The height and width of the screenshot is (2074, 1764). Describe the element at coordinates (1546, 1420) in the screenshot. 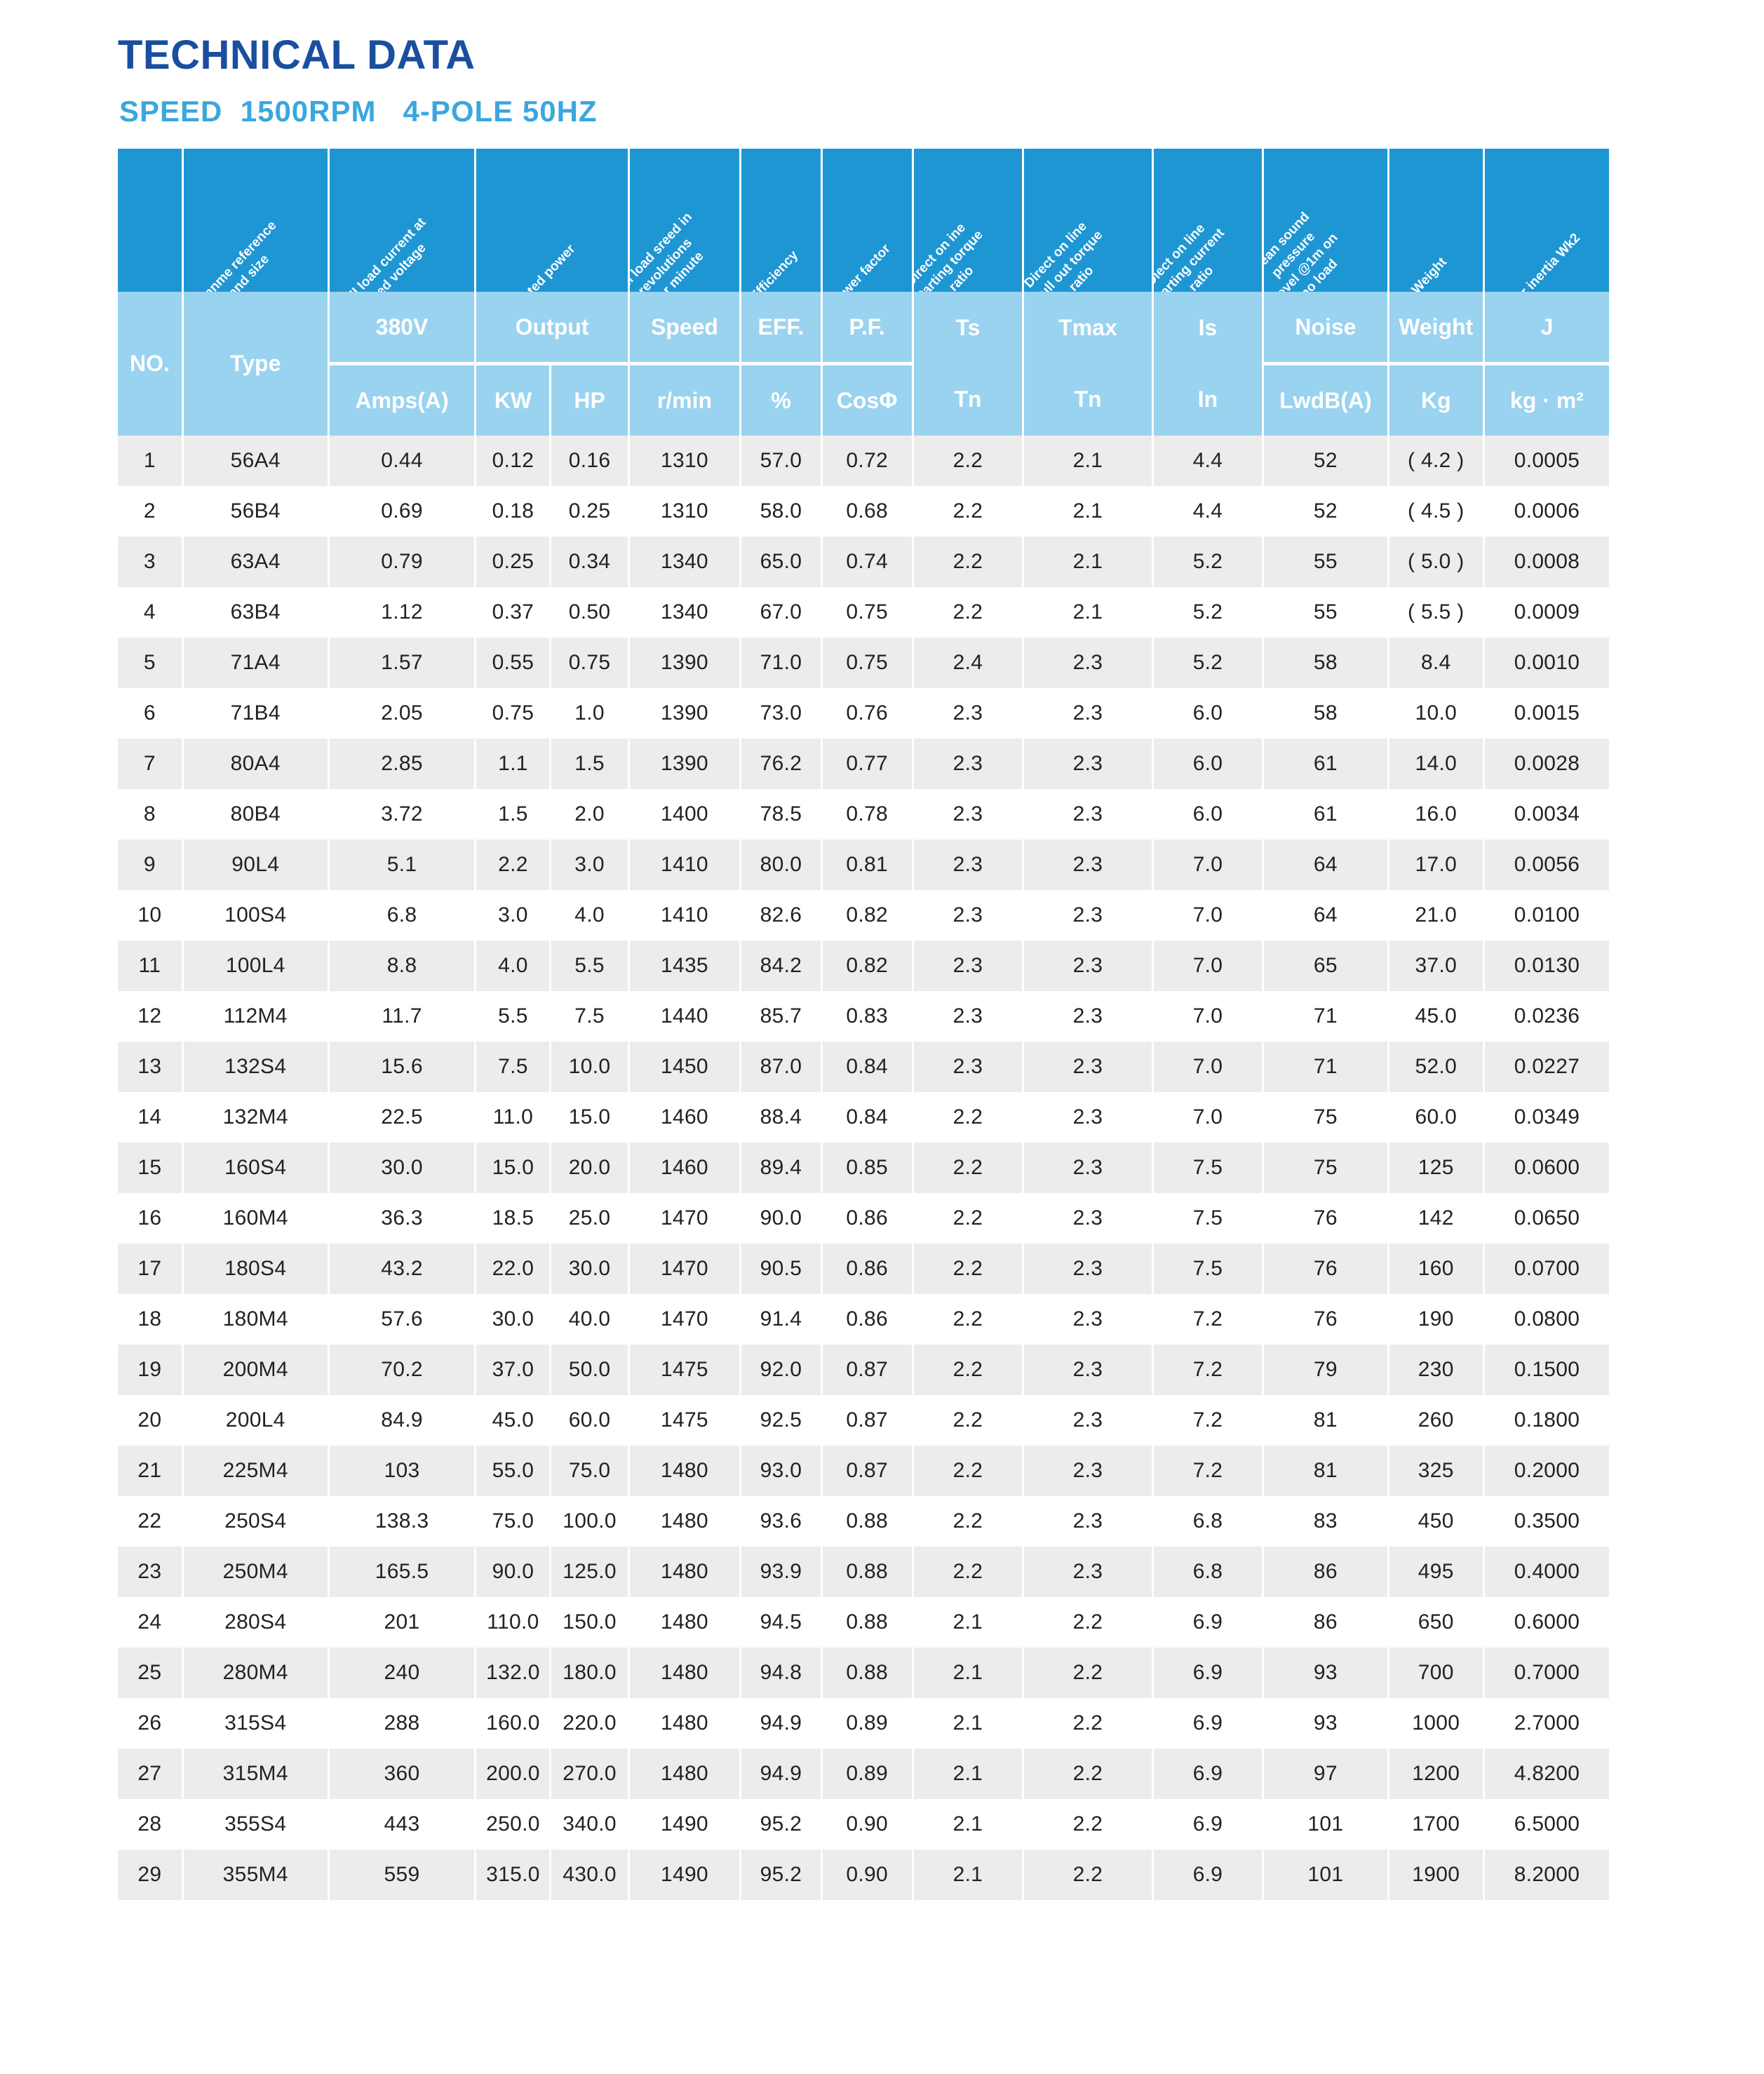

I see `cell-j: 0.1800` at that location.